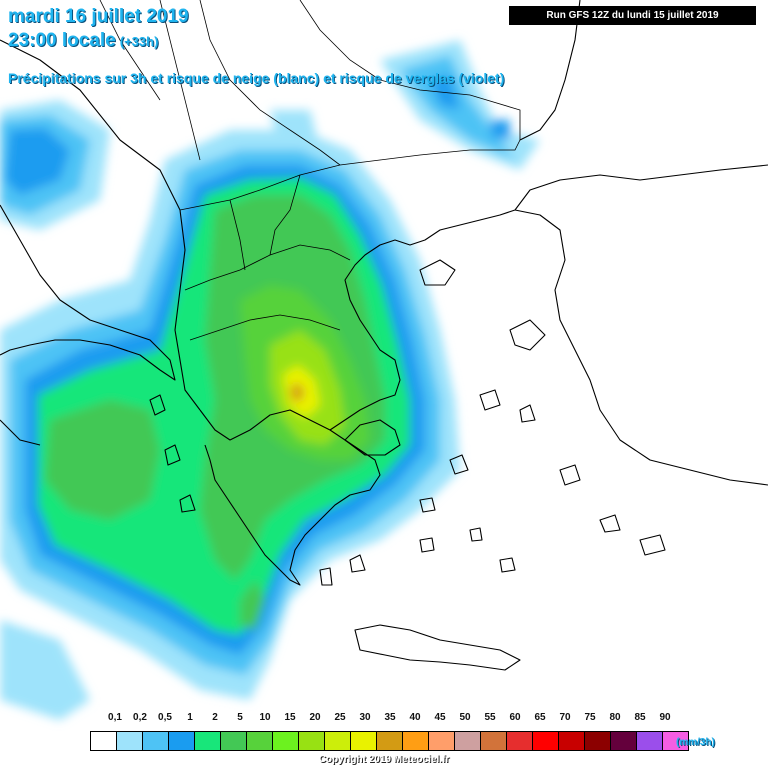 The height and width of the screenshot is (768, 768). I want to click on legend-tick-label: 60, so click(515, 717).